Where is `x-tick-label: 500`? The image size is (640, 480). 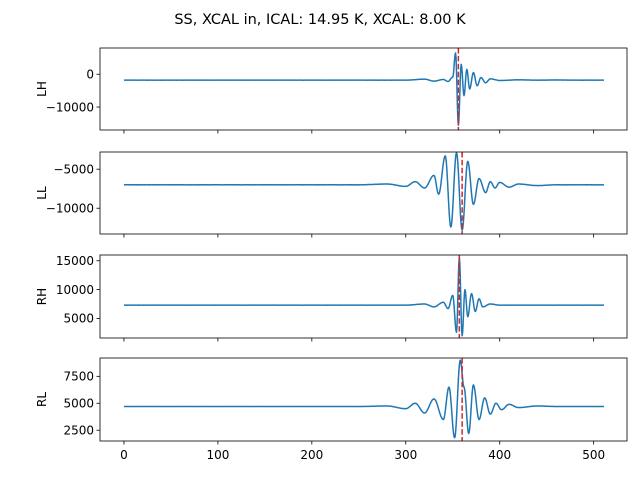
x-tick-label: 500 is located at coordinates (593, 455).